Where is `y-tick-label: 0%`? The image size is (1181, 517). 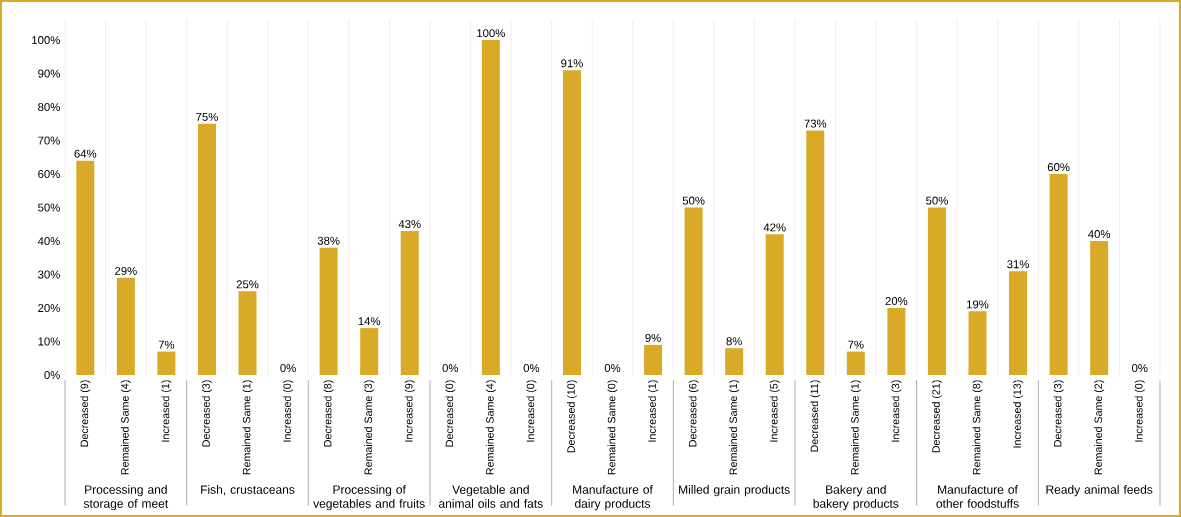
y-tick-label: 0% is located at coordinates (52, 374).